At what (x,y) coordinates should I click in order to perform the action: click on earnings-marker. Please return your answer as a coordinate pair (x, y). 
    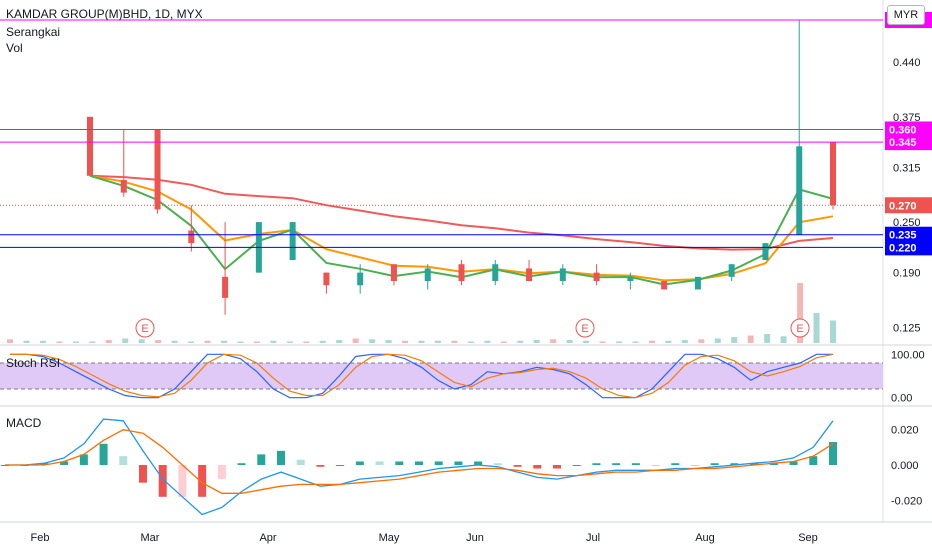
    Looking at the image, I should click on (585, 328).